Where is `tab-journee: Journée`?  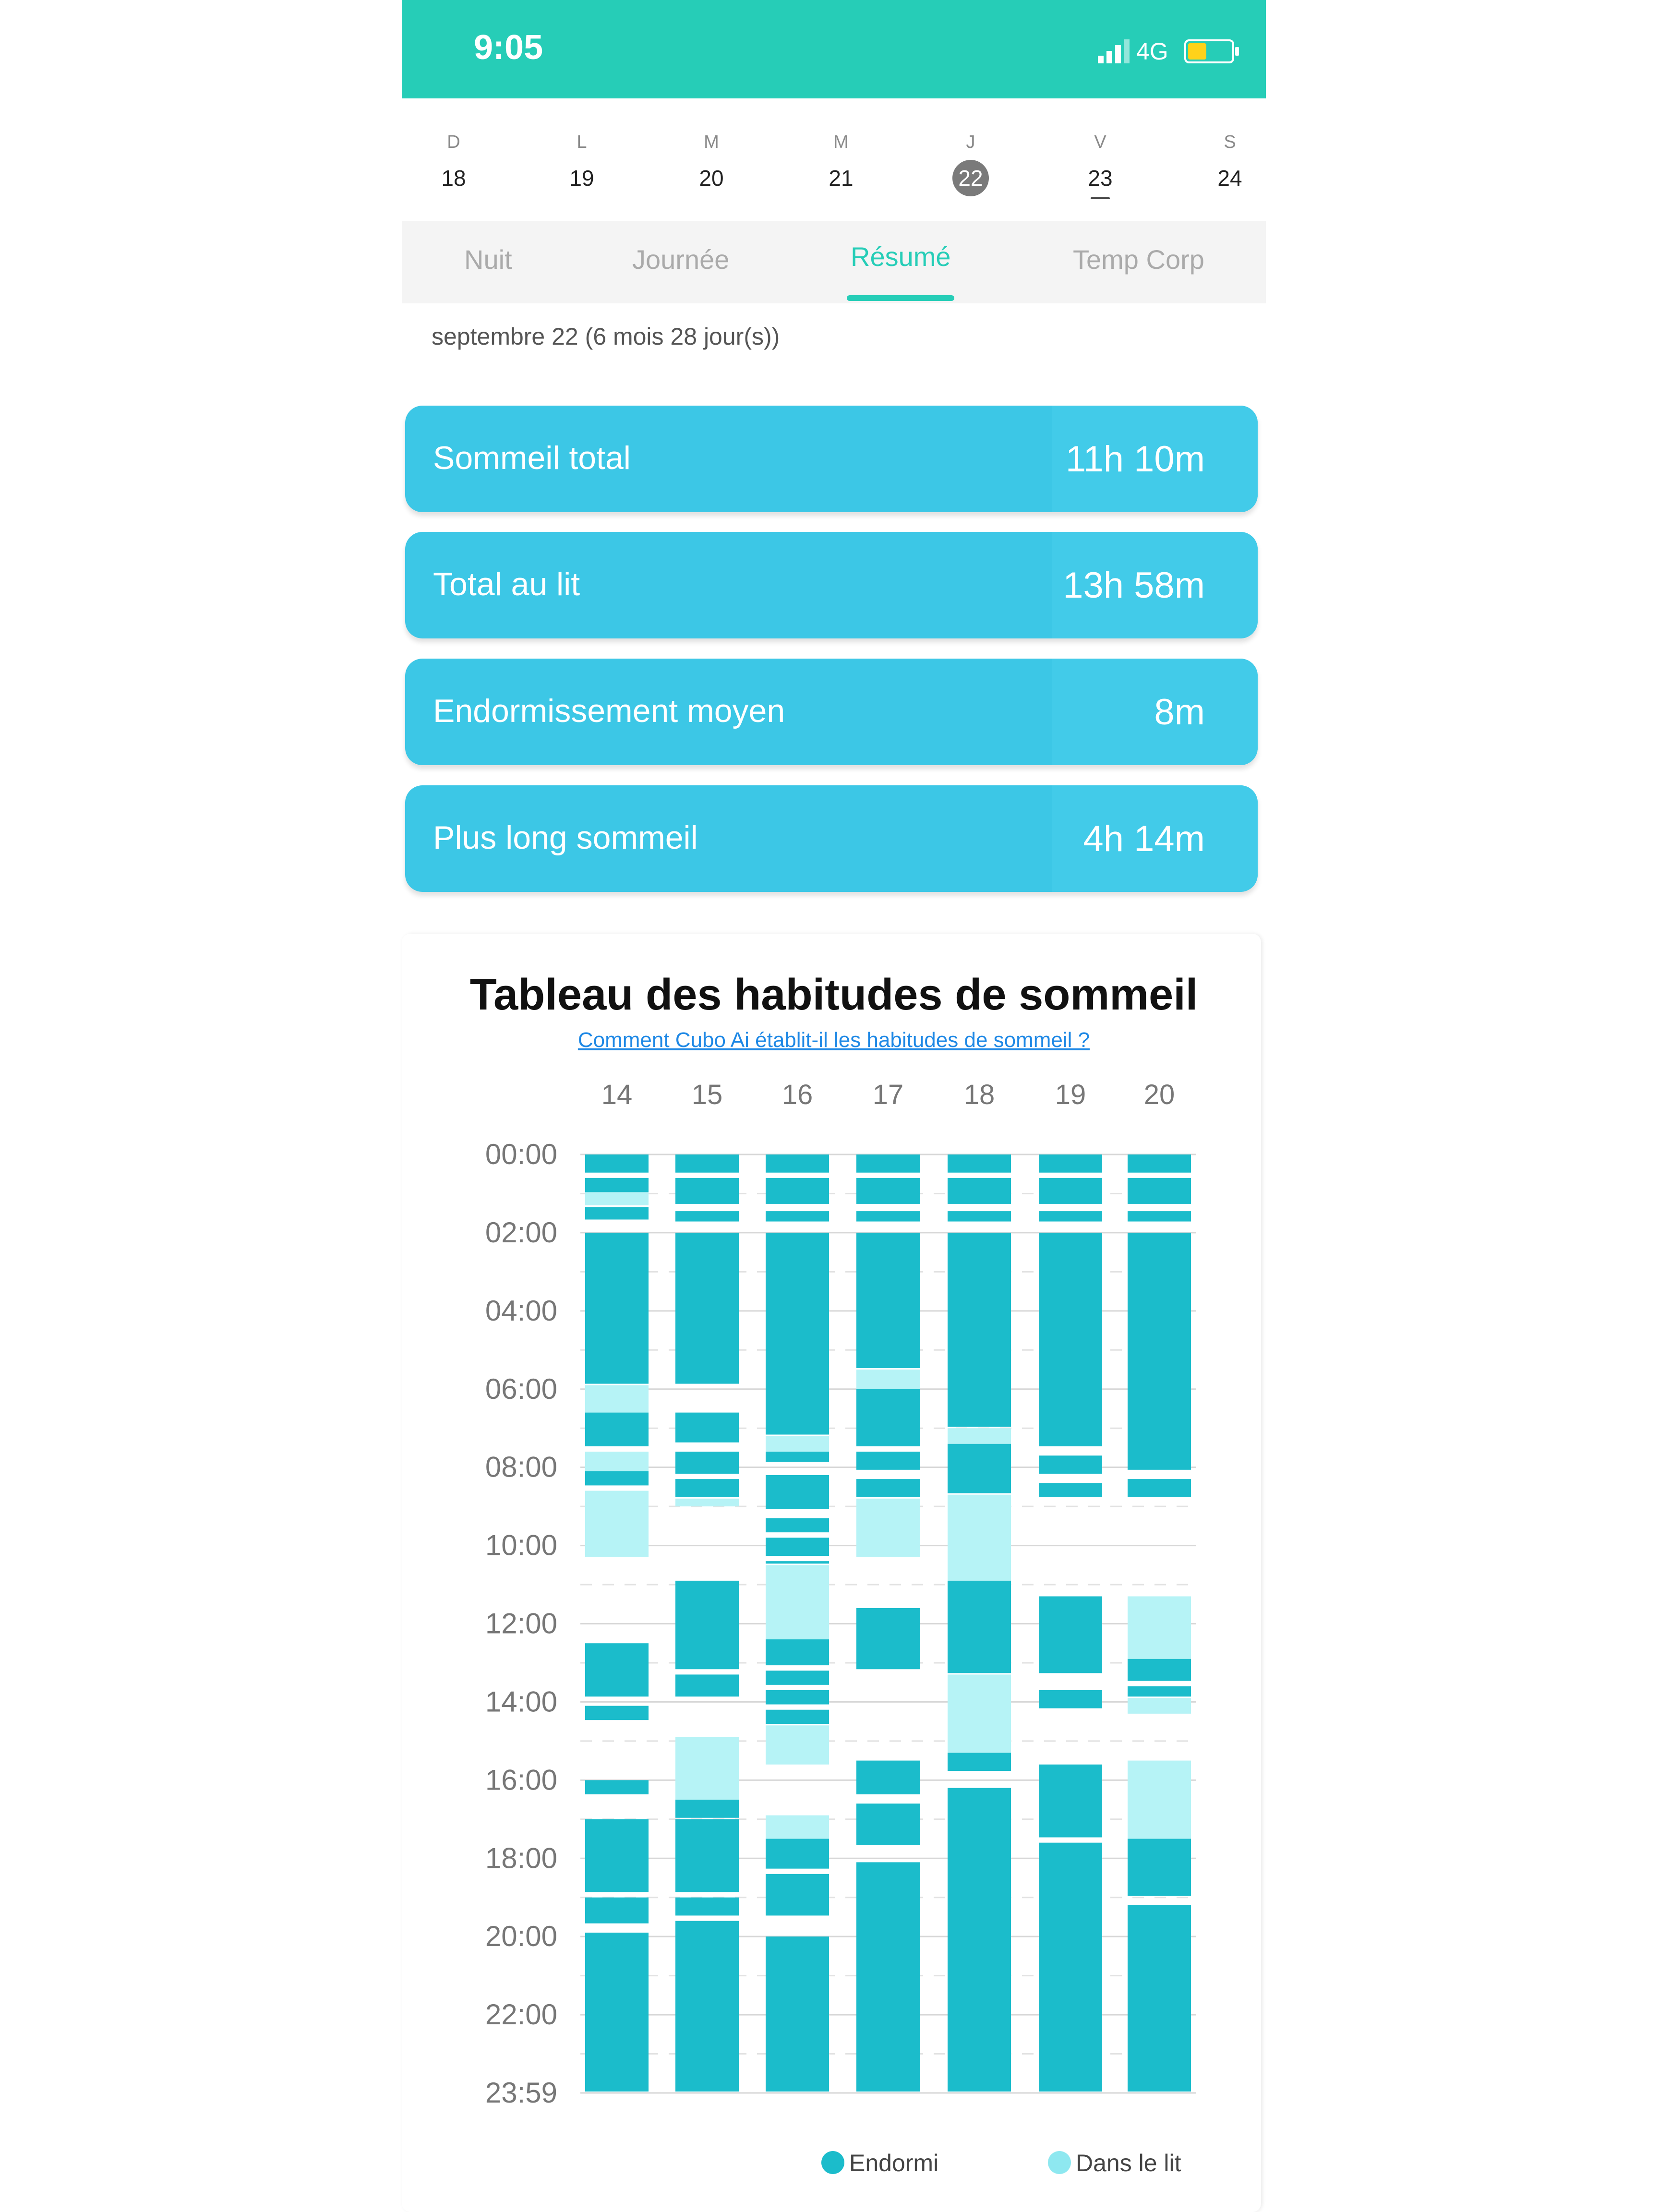 tab-journee: Journée is located at coordinates (681, 259).